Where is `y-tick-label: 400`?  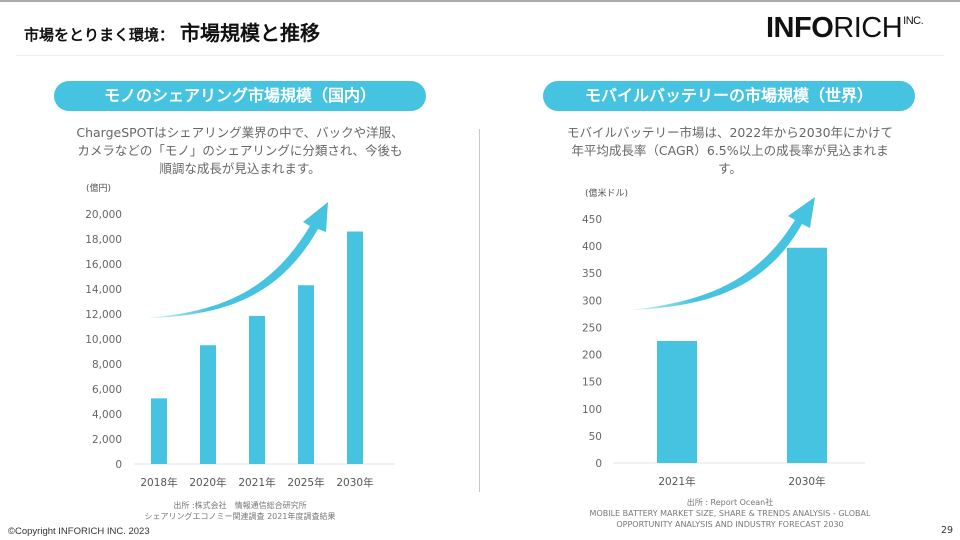 y-tick-label: 400 is located at coordinates (592, 247).